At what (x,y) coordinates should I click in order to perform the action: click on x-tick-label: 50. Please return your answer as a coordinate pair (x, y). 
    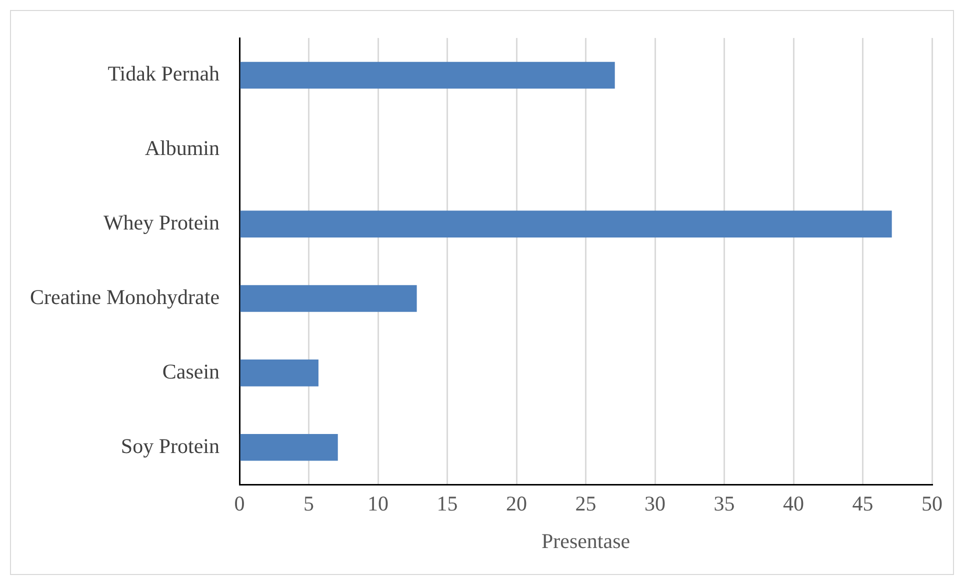
    Looking at the image, I should click on (932, 504).